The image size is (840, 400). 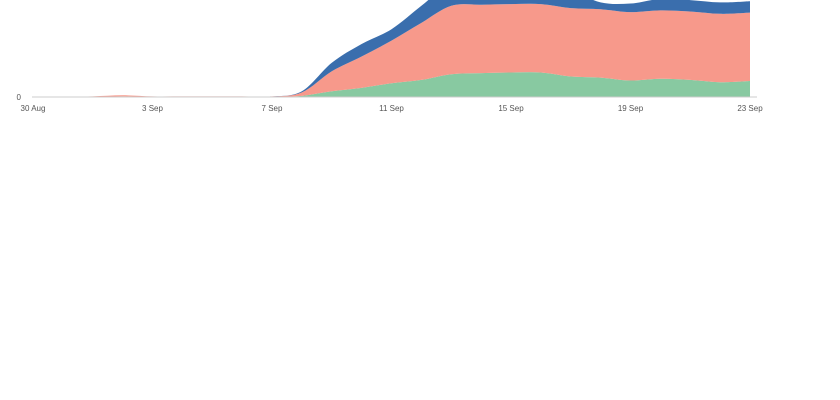 I want to click on y-axis-ticks: 0, so click(x=19, y=97).